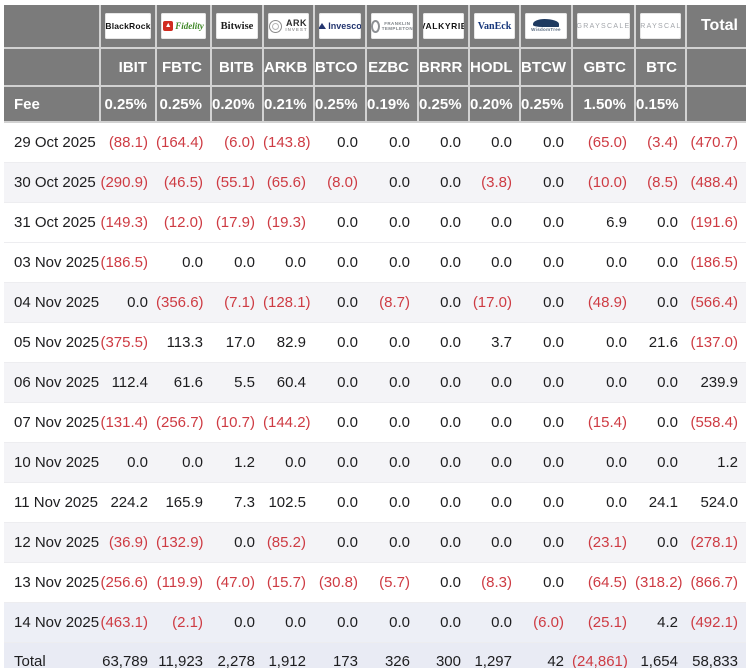 This screenshot has height=668, width=750. Describe the element at coordinates (288, 542) in the screenshot. I see `flow-cell: (85.2)` at that location.